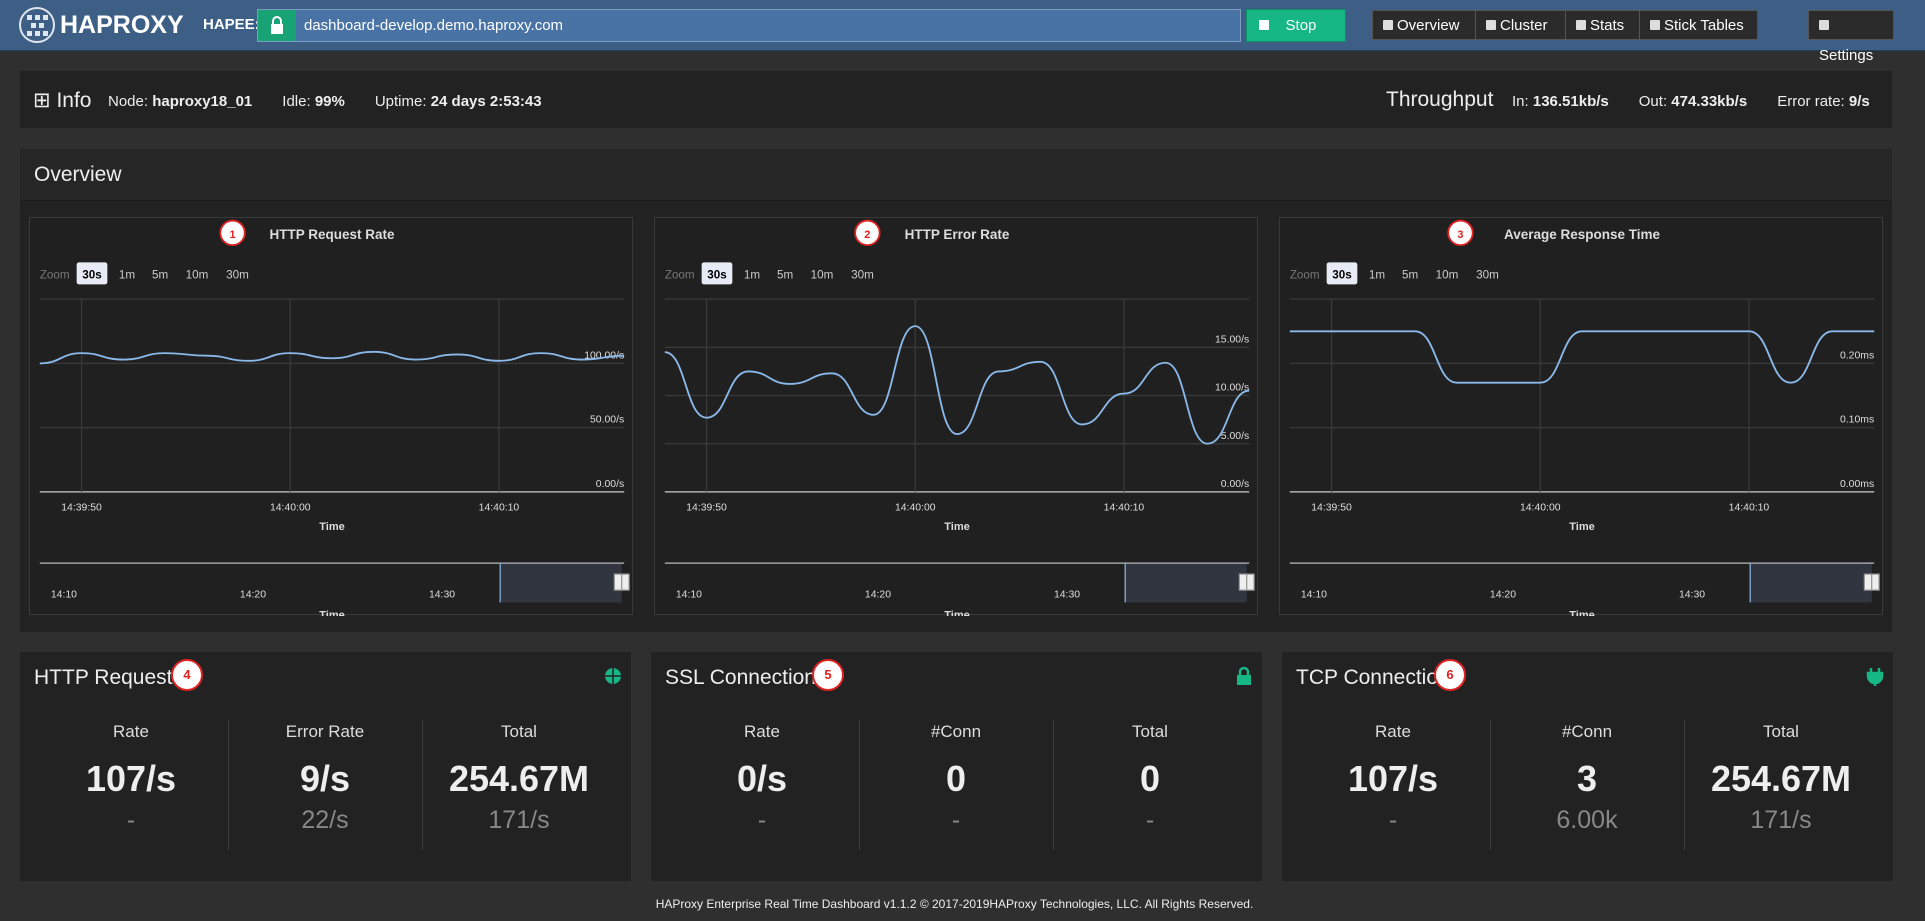 Image resolution: width=1925 pixels, height=921 pixels. Describe the element at coordinates (296, 101) in the screenshot. I see `field-label: Idle:` at that location.